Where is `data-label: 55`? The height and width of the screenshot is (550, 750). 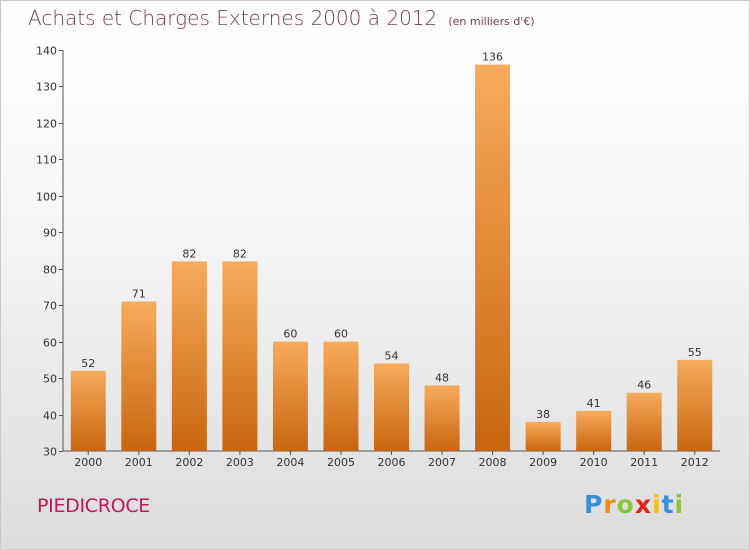 data-label: 55 is located at coordinates (695, 352).